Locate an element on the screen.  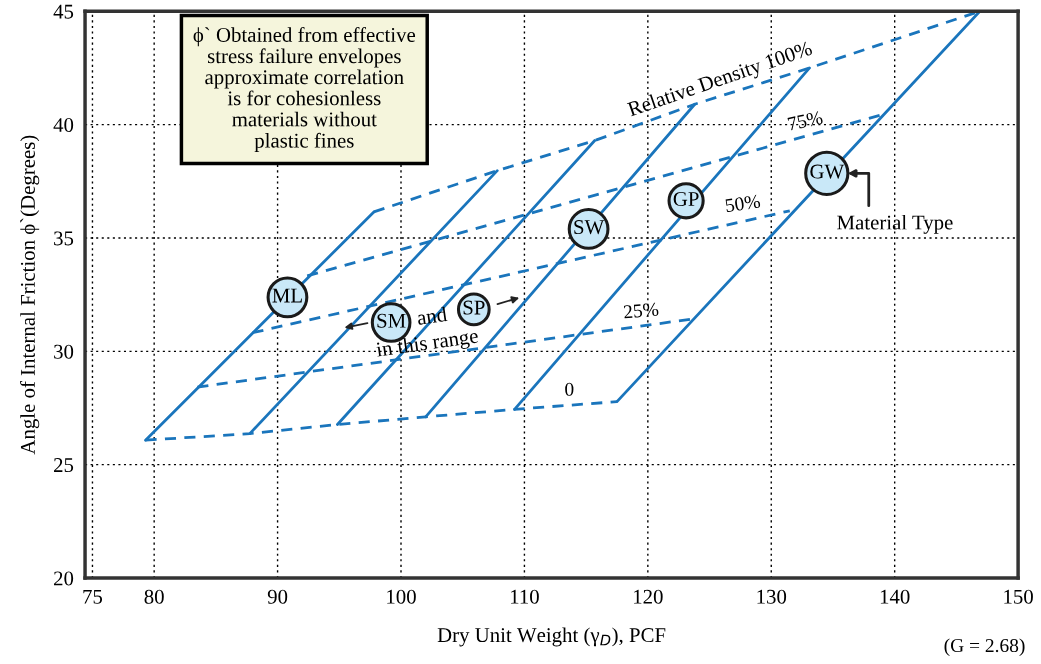
y-tick-label: 45 is located at coordinates (63, 11).